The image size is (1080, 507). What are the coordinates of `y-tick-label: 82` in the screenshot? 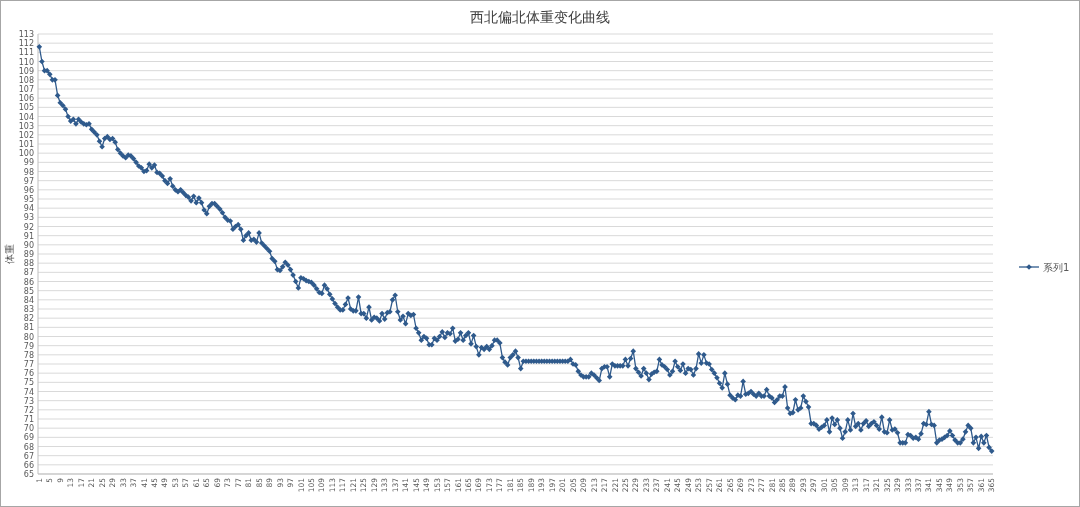 It's located at (28, 319).